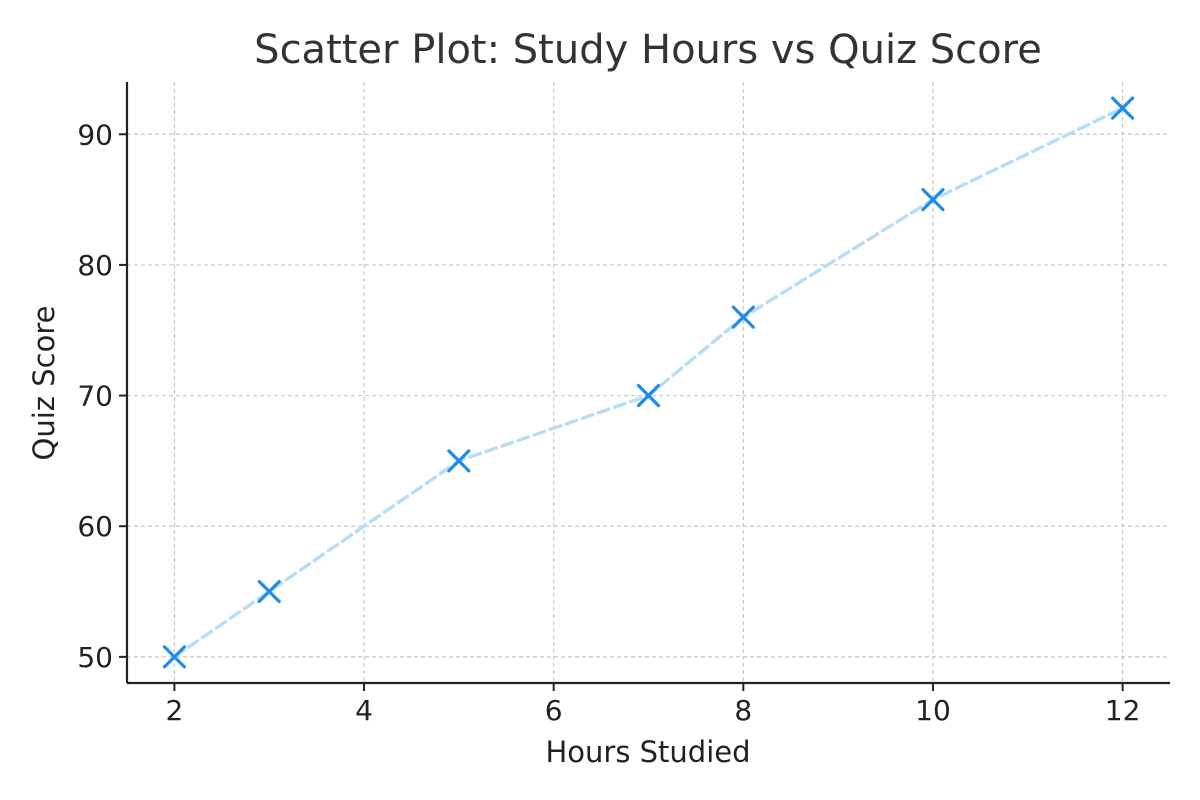 The height and width of the screenshot is (800, 1200). What do you see at coordinates (648, 50) in the screenshot?
I see `chart-title: Scatter Plot: Study Hours vs Quiz Score` at bounding box center [648, 50].